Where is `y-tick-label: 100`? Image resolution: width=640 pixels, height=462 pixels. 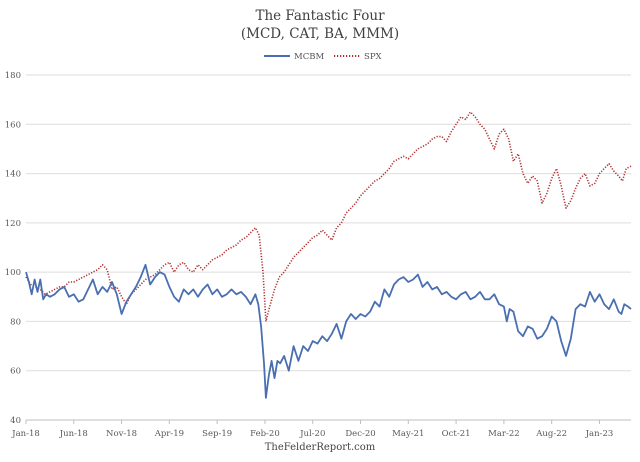
y-tick-label: 100 is located at coordinates (13, 273).